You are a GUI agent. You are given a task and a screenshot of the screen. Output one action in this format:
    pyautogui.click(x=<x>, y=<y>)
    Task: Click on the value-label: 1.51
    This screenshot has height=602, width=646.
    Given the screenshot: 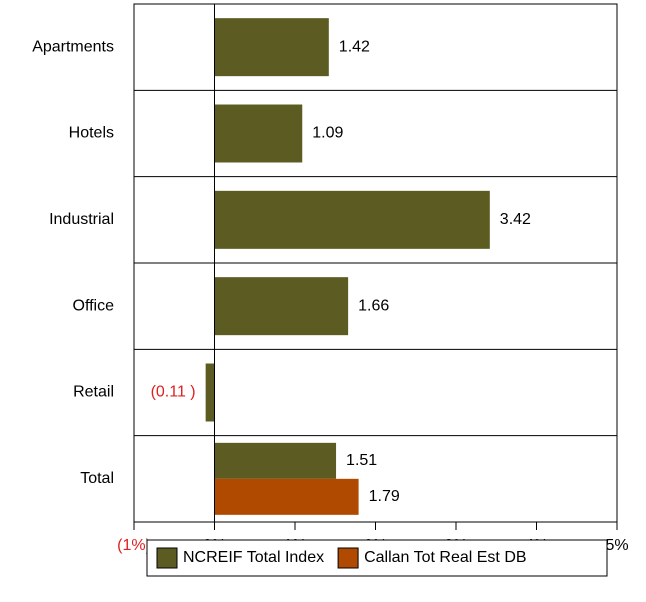 What is the action you would take?
    pyautogui.click(x=361, y=460)
    